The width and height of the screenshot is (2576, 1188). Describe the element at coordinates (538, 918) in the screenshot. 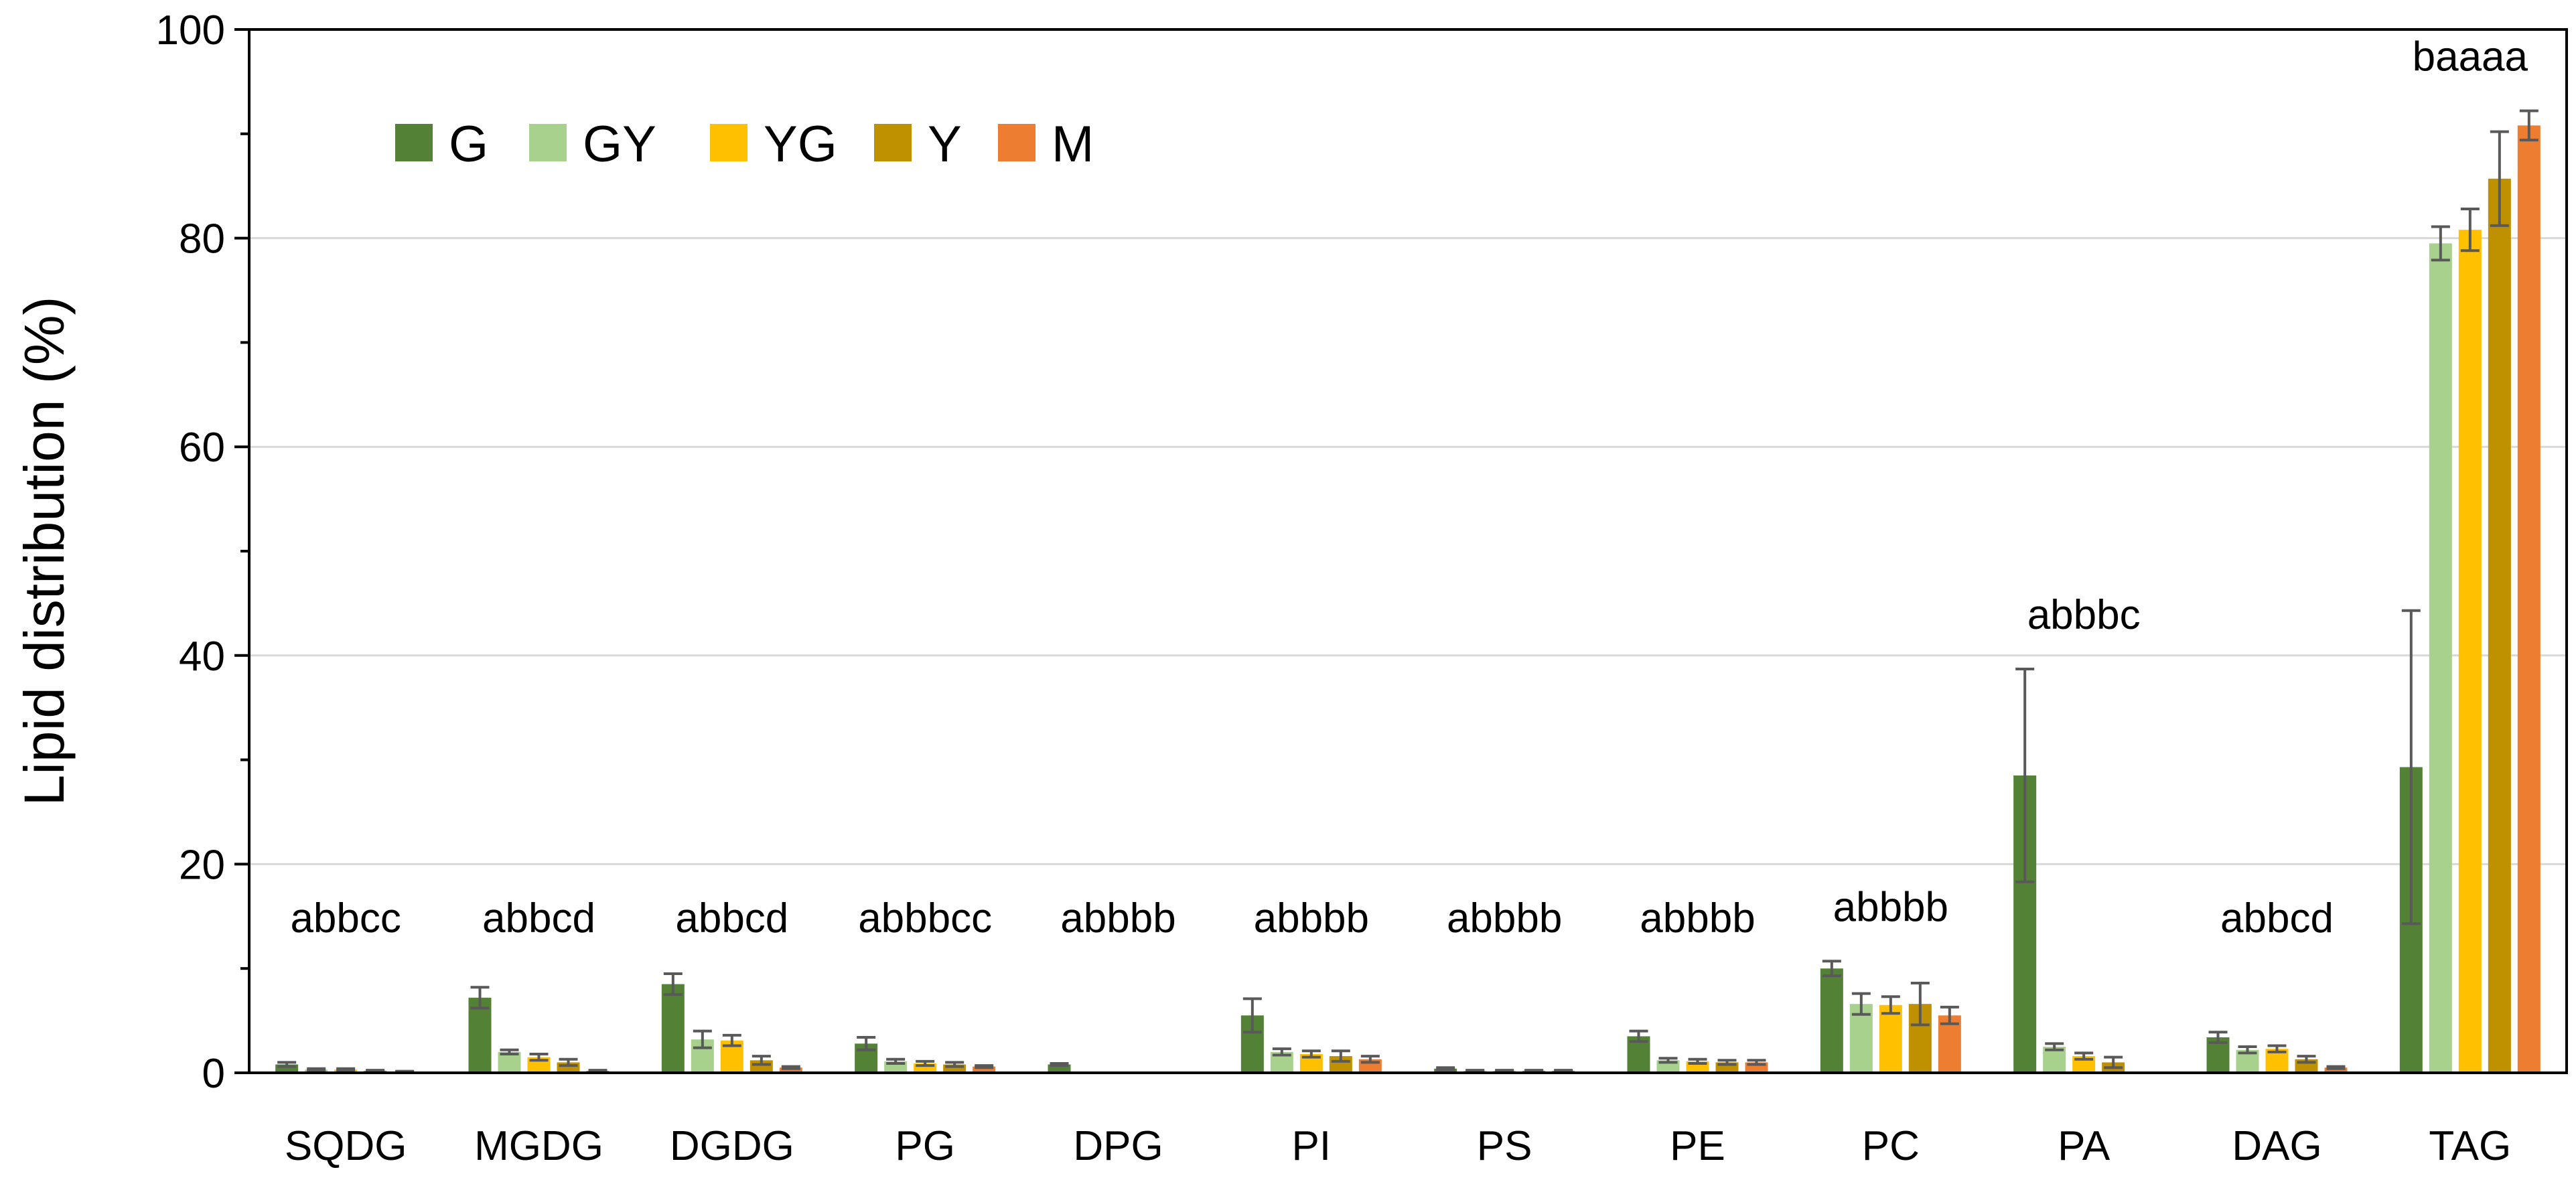

I see `significance-letters-MGDG: abbcd` at that location.